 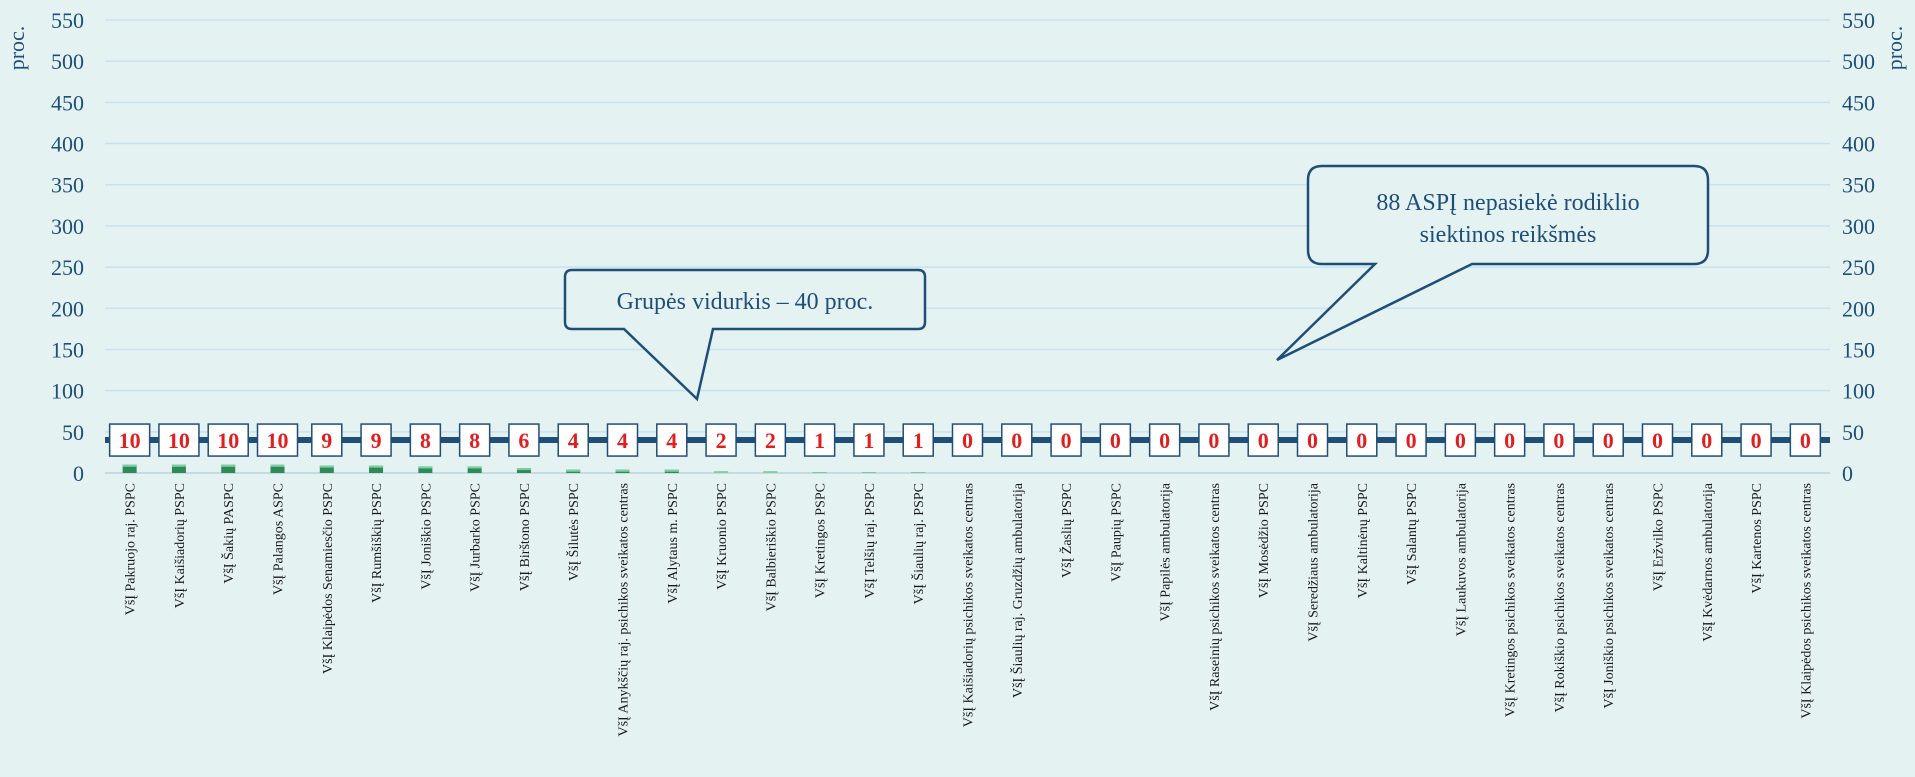 What do you see at coordinates (279, 539) in the screenshot?
I see `x-tick-label: VšĮ Palangos ASPC` at bounding box center [279, 539].